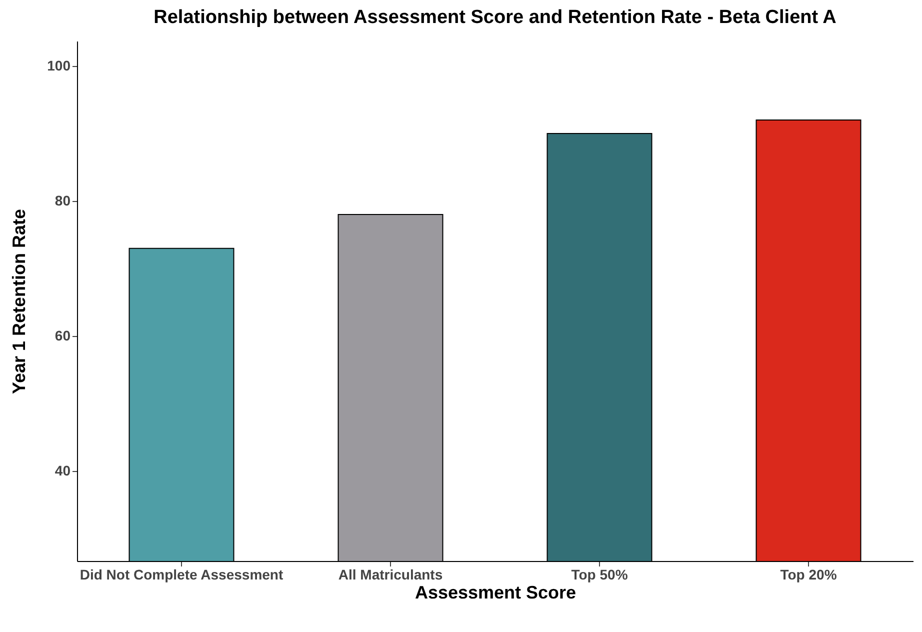  I want to click on y-tick-label: 60, so click(62, 336).